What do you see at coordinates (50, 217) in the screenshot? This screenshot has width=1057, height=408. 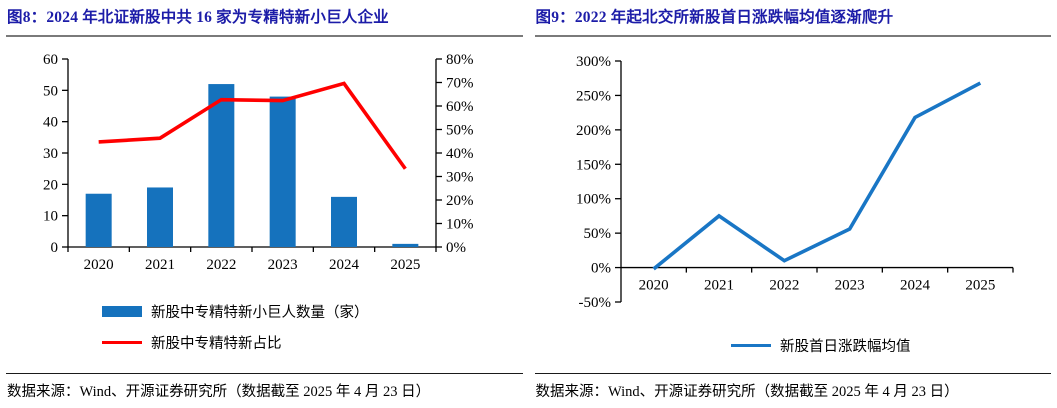 I see `svg-text: 10` at bounding box center [50, 217].